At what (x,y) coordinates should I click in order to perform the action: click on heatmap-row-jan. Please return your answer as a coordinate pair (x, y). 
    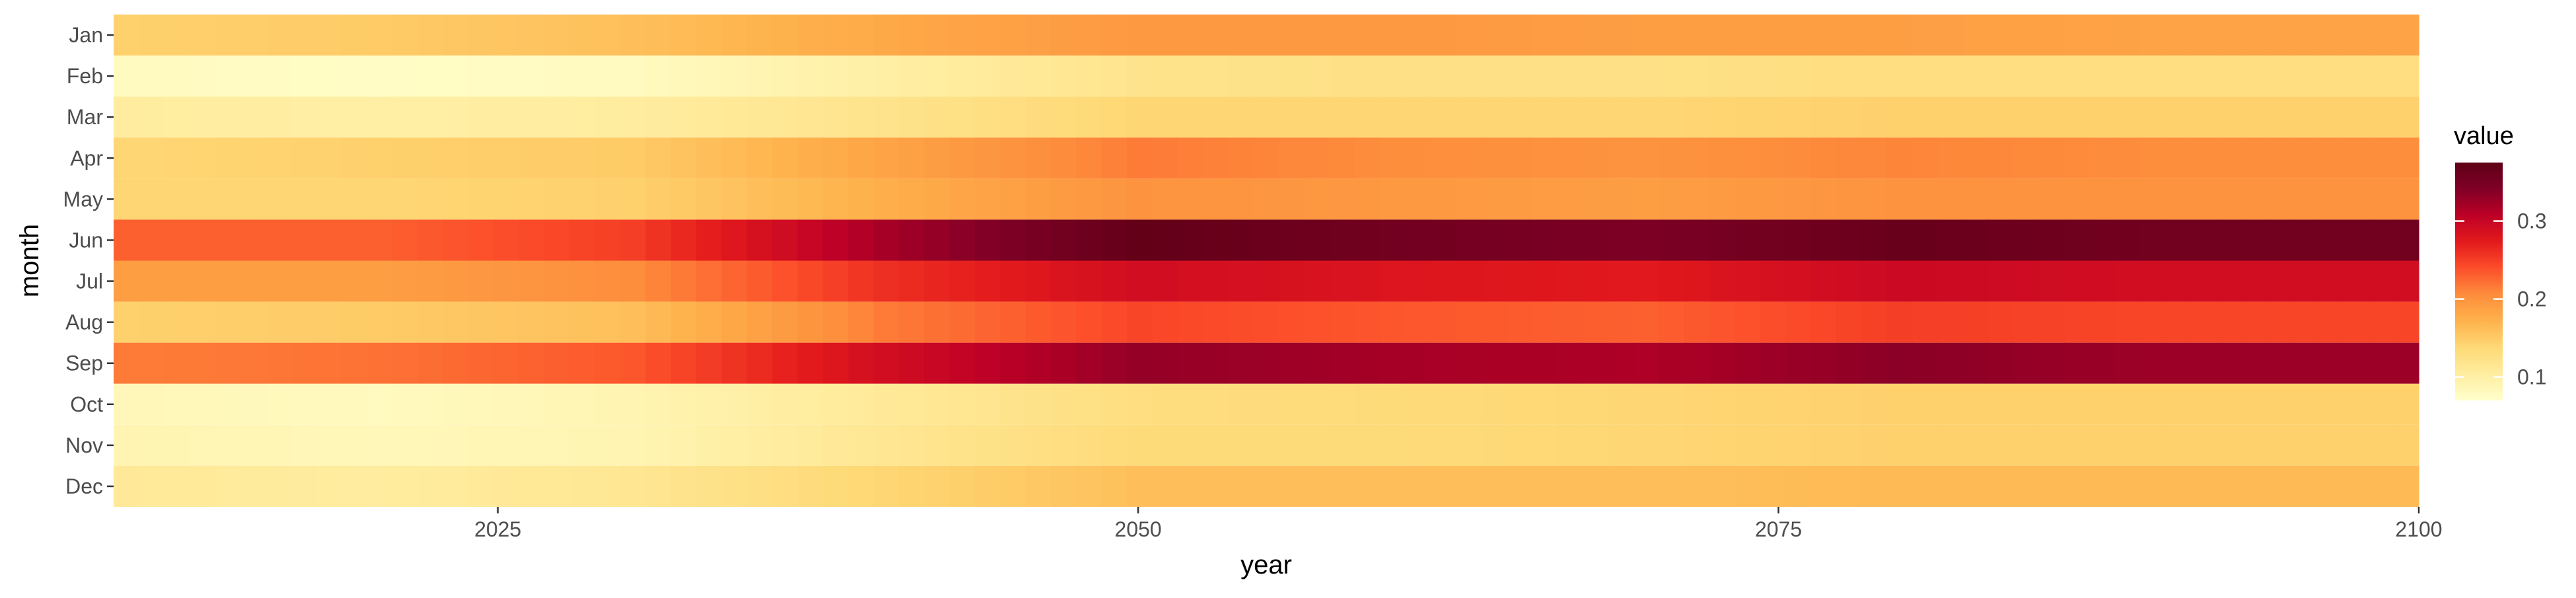
    Looking at the image, I should click on (1266, 35).